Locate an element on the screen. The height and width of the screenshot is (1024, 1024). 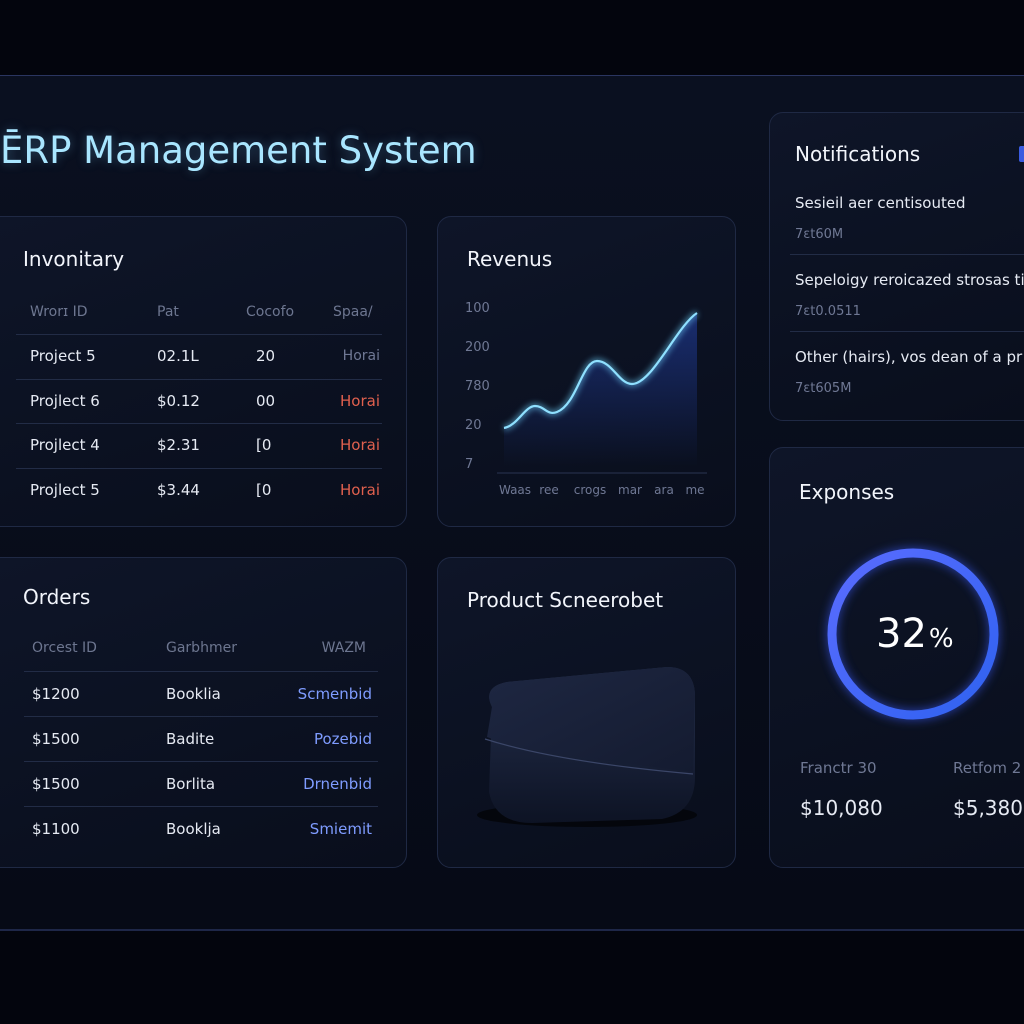
panel-title: Orders is located at coordinates (57, 597).